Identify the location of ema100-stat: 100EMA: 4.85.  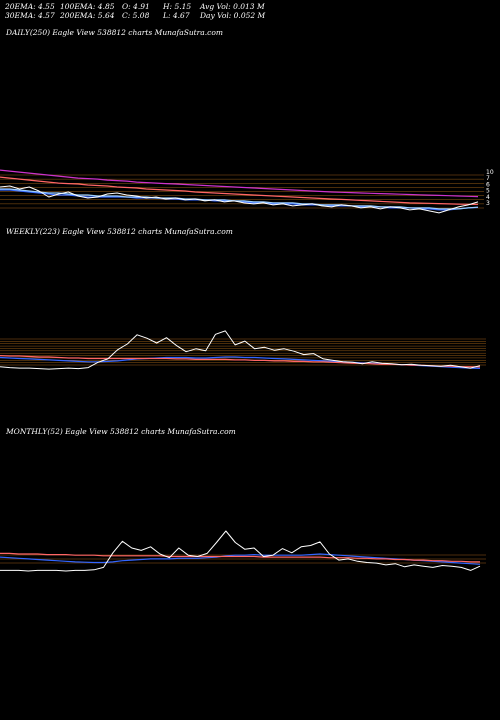
(87, 6).